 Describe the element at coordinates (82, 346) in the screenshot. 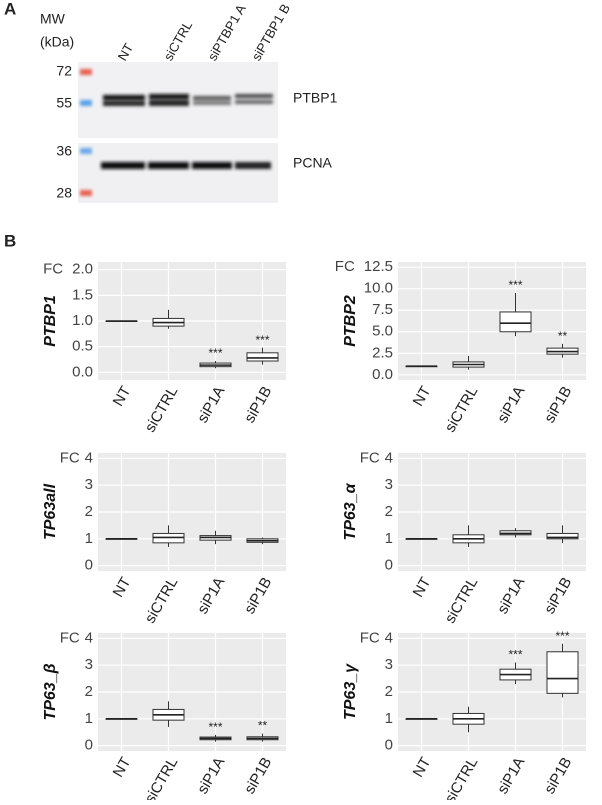

I see `y-tick-label: 0.5` at that location.